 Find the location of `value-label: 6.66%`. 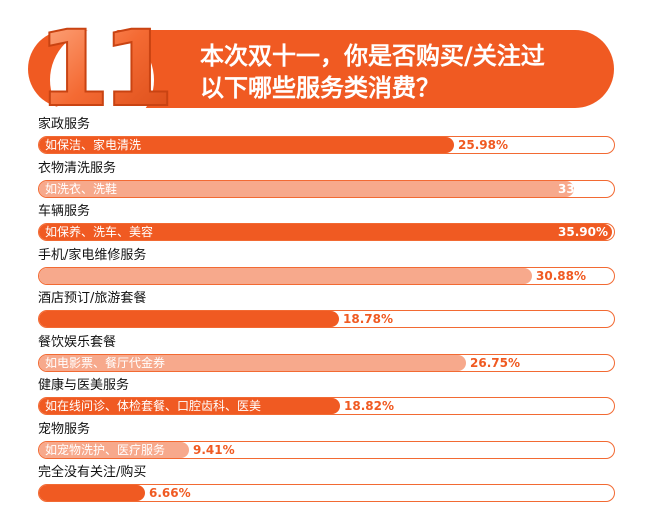

value-label: 6.66% is located at coordinates (170, 493).